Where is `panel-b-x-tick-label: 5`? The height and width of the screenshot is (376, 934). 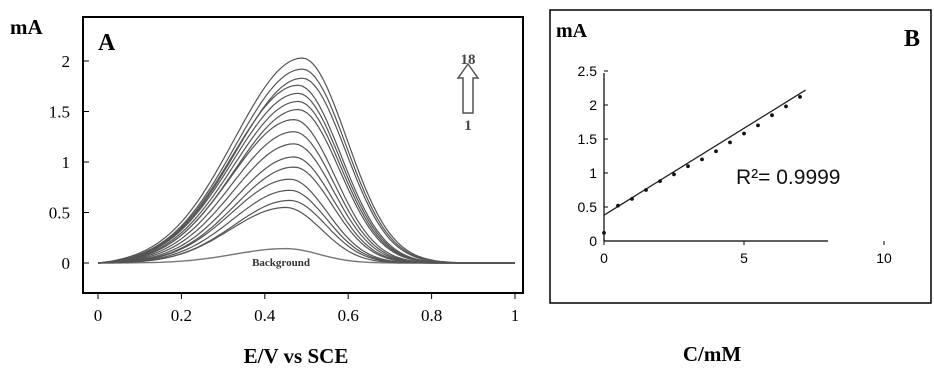 panel-b-x-tick-label: 5 is located at coordinates (744, 258).